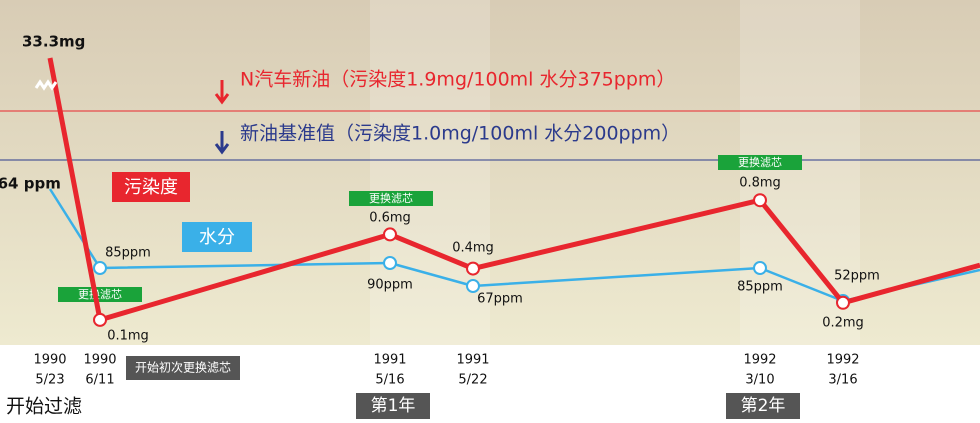  Describe the element at coordinates (46, 85) in the screenshot. I see `axis-break` at that location.